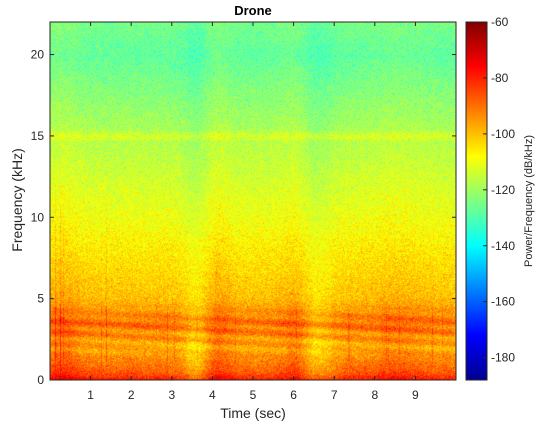 The height and width of the screenshot is (431, 538). I want to click on x-tick-label: 8, so click(374, 395).